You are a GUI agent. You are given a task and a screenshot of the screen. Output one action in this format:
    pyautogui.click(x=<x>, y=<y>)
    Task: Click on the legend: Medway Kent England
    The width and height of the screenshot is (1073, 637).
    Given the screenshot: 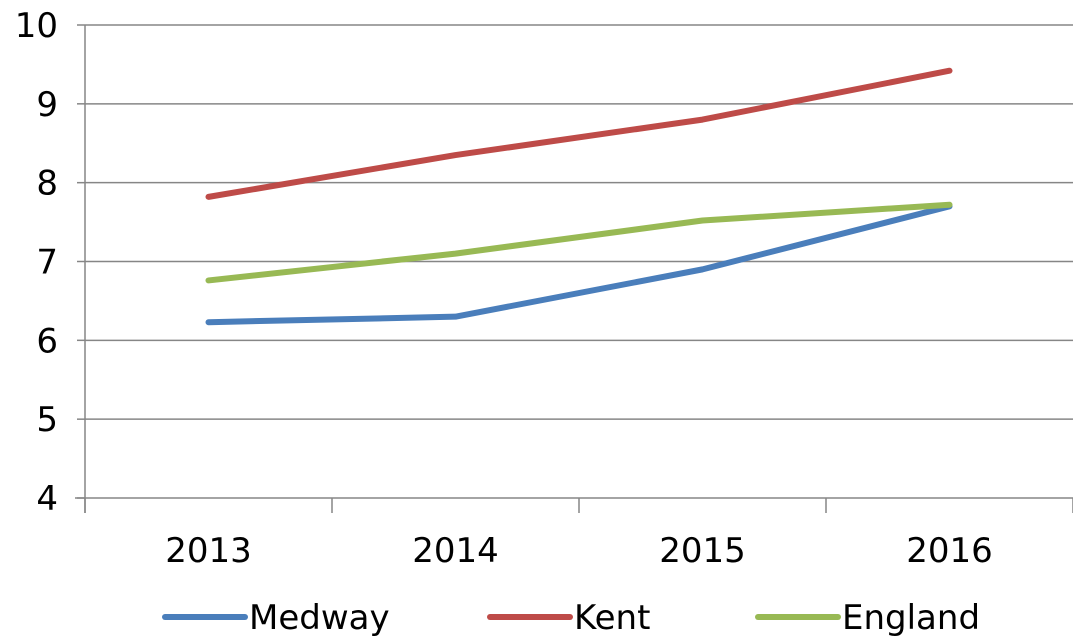 What is the action you would take?
    pyautogui.click(x=571, y=617)
    